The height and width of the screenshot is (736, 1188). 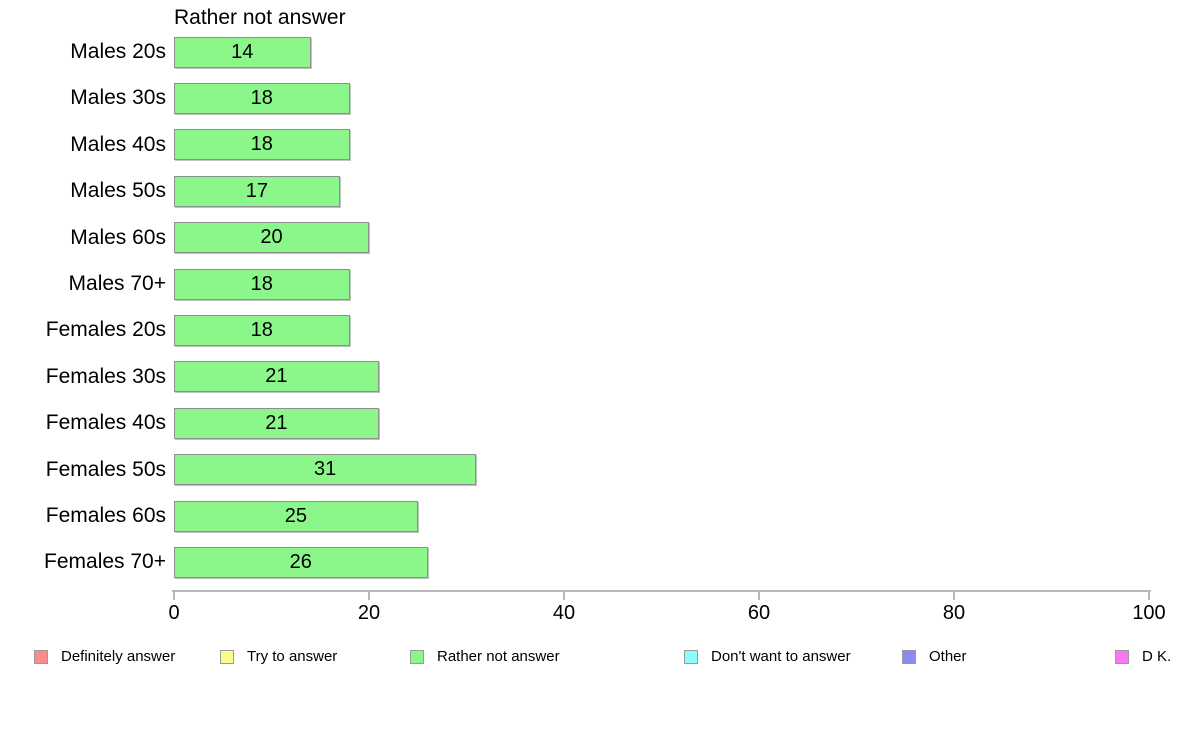 What do you see at coordinates (1157, 656) in the screenshot?
I see `legend-item-label: D K.` at bounding box center [1157, 656].